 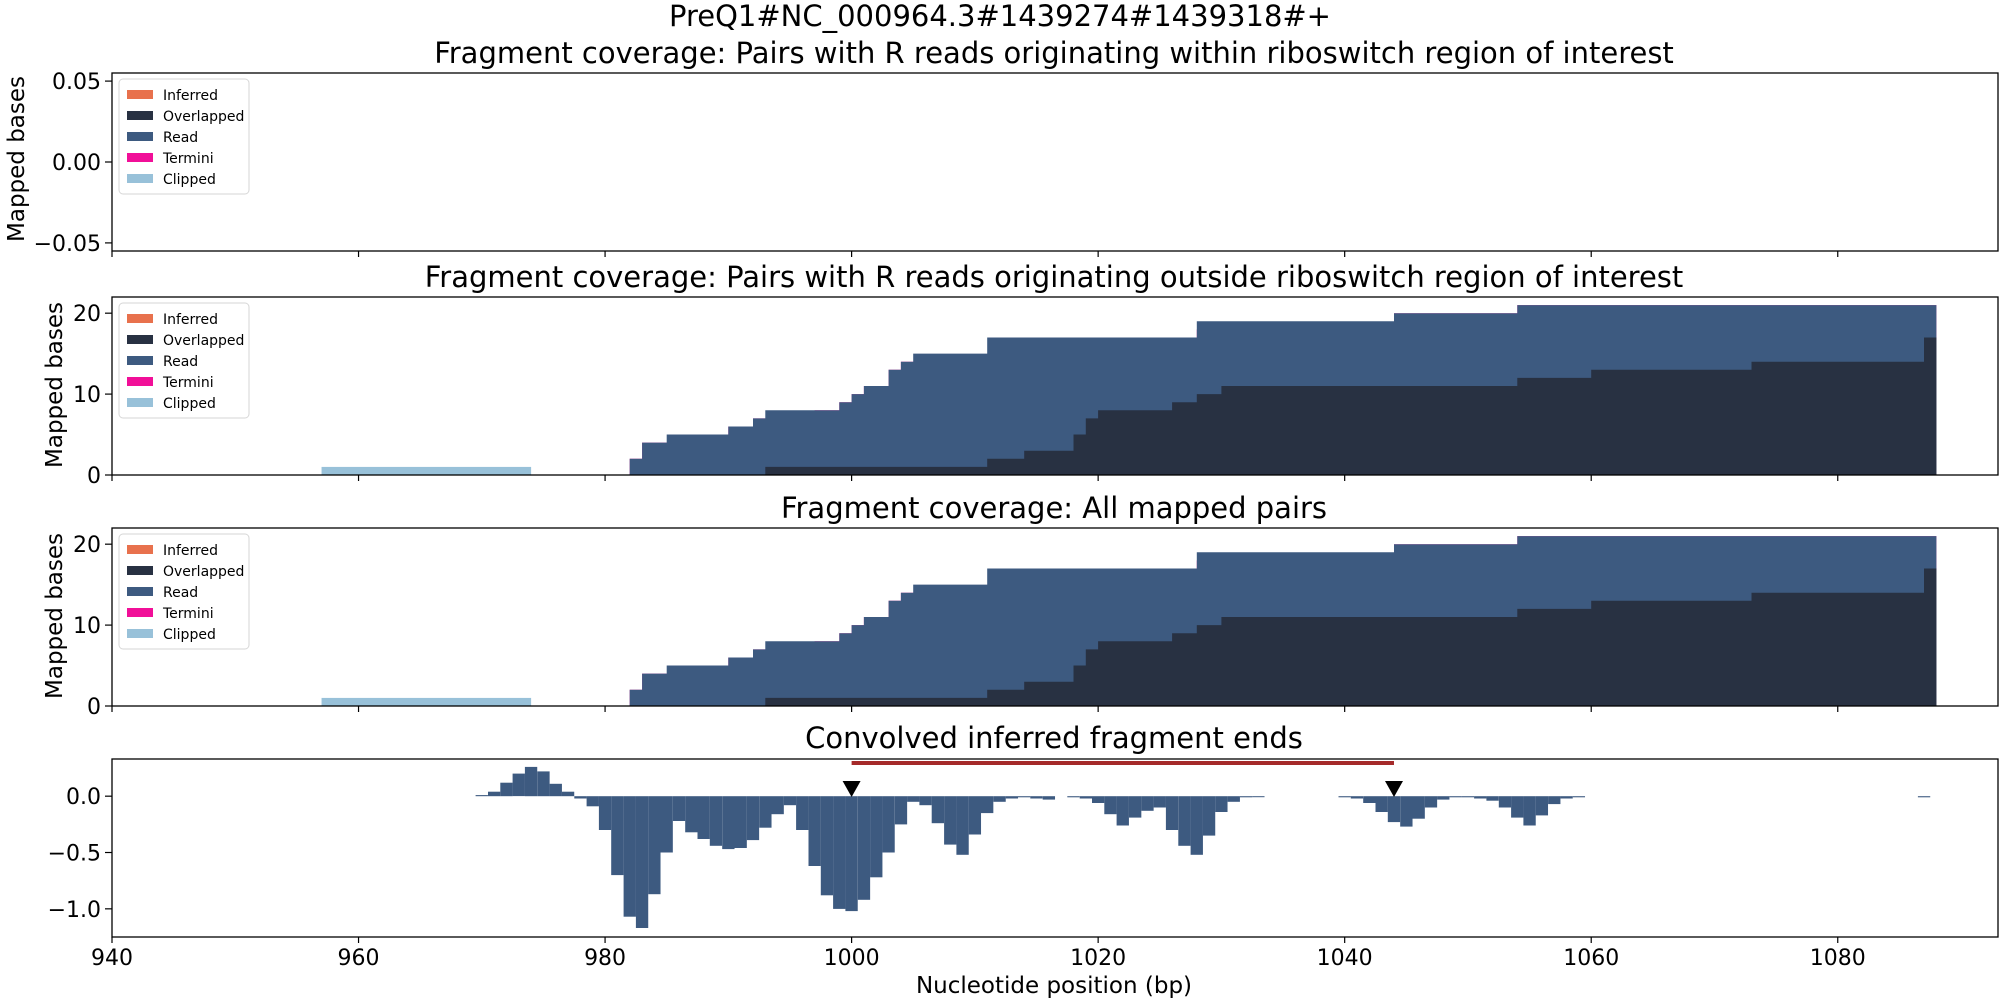 What do you see at coordinates (359, 958) in the screenshot?
I see `xtick-label-1: 960` at bounding box center [359, 958].